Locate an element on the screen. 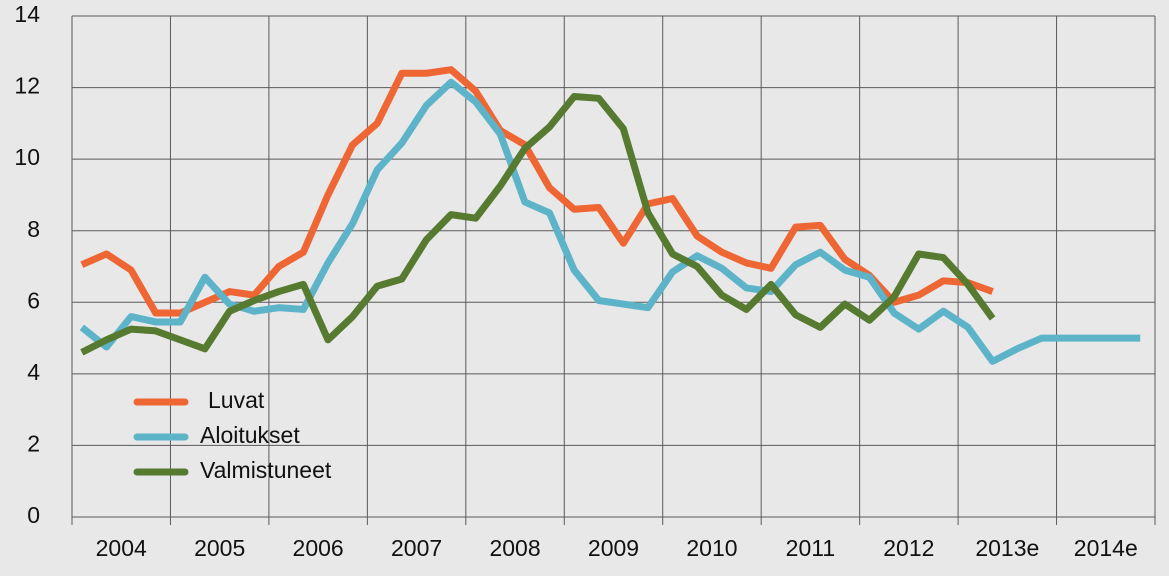  legend-label: Aloitukset is located at coordinates (250, 435).